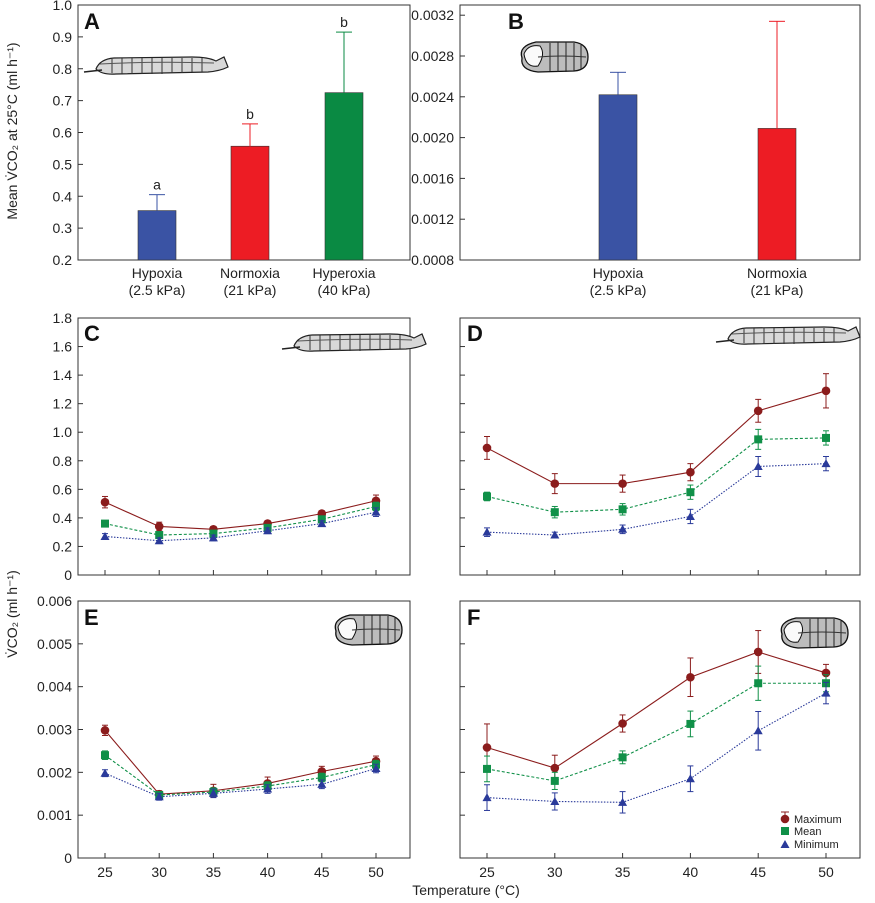 The width and height of the screenshot is (875, 903). Describe the element at coordinates (63, 318) in the screenshot. I see `y-tick-label: 1.8` at that location.